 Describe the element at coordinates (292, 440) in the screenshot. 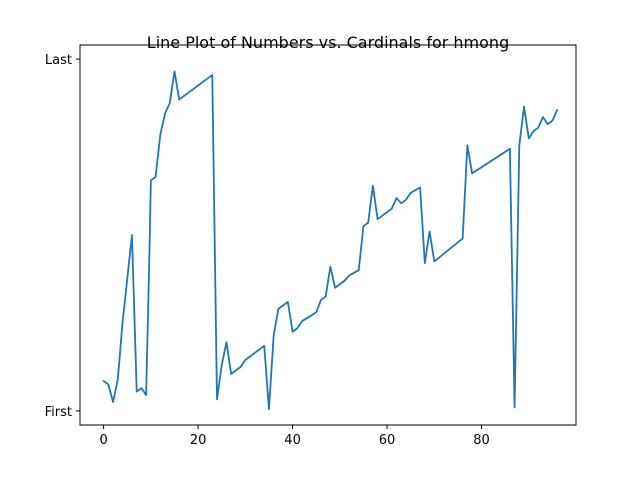

I see `x-tick-label: 40` at that location.